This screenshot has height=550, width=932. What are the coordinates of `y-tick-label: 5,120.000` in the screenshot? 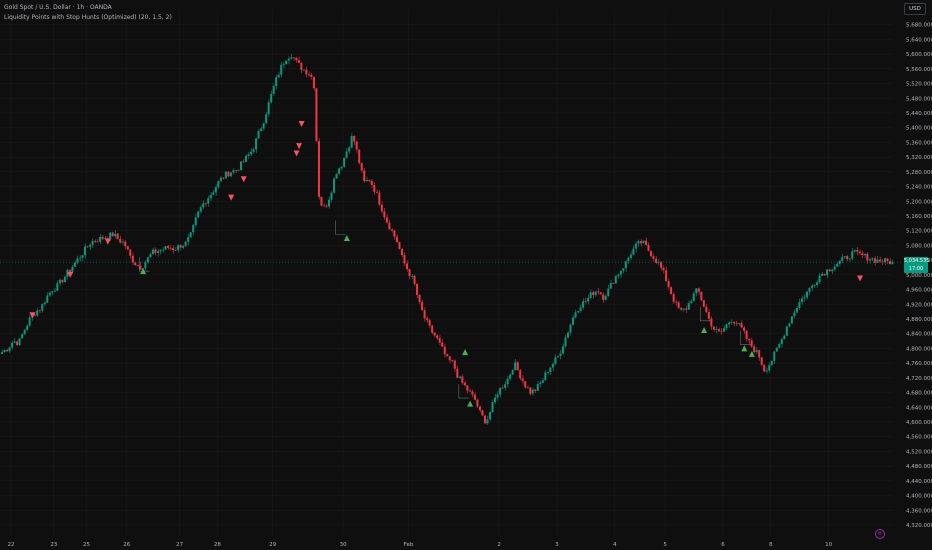 It's located at (919, 232).